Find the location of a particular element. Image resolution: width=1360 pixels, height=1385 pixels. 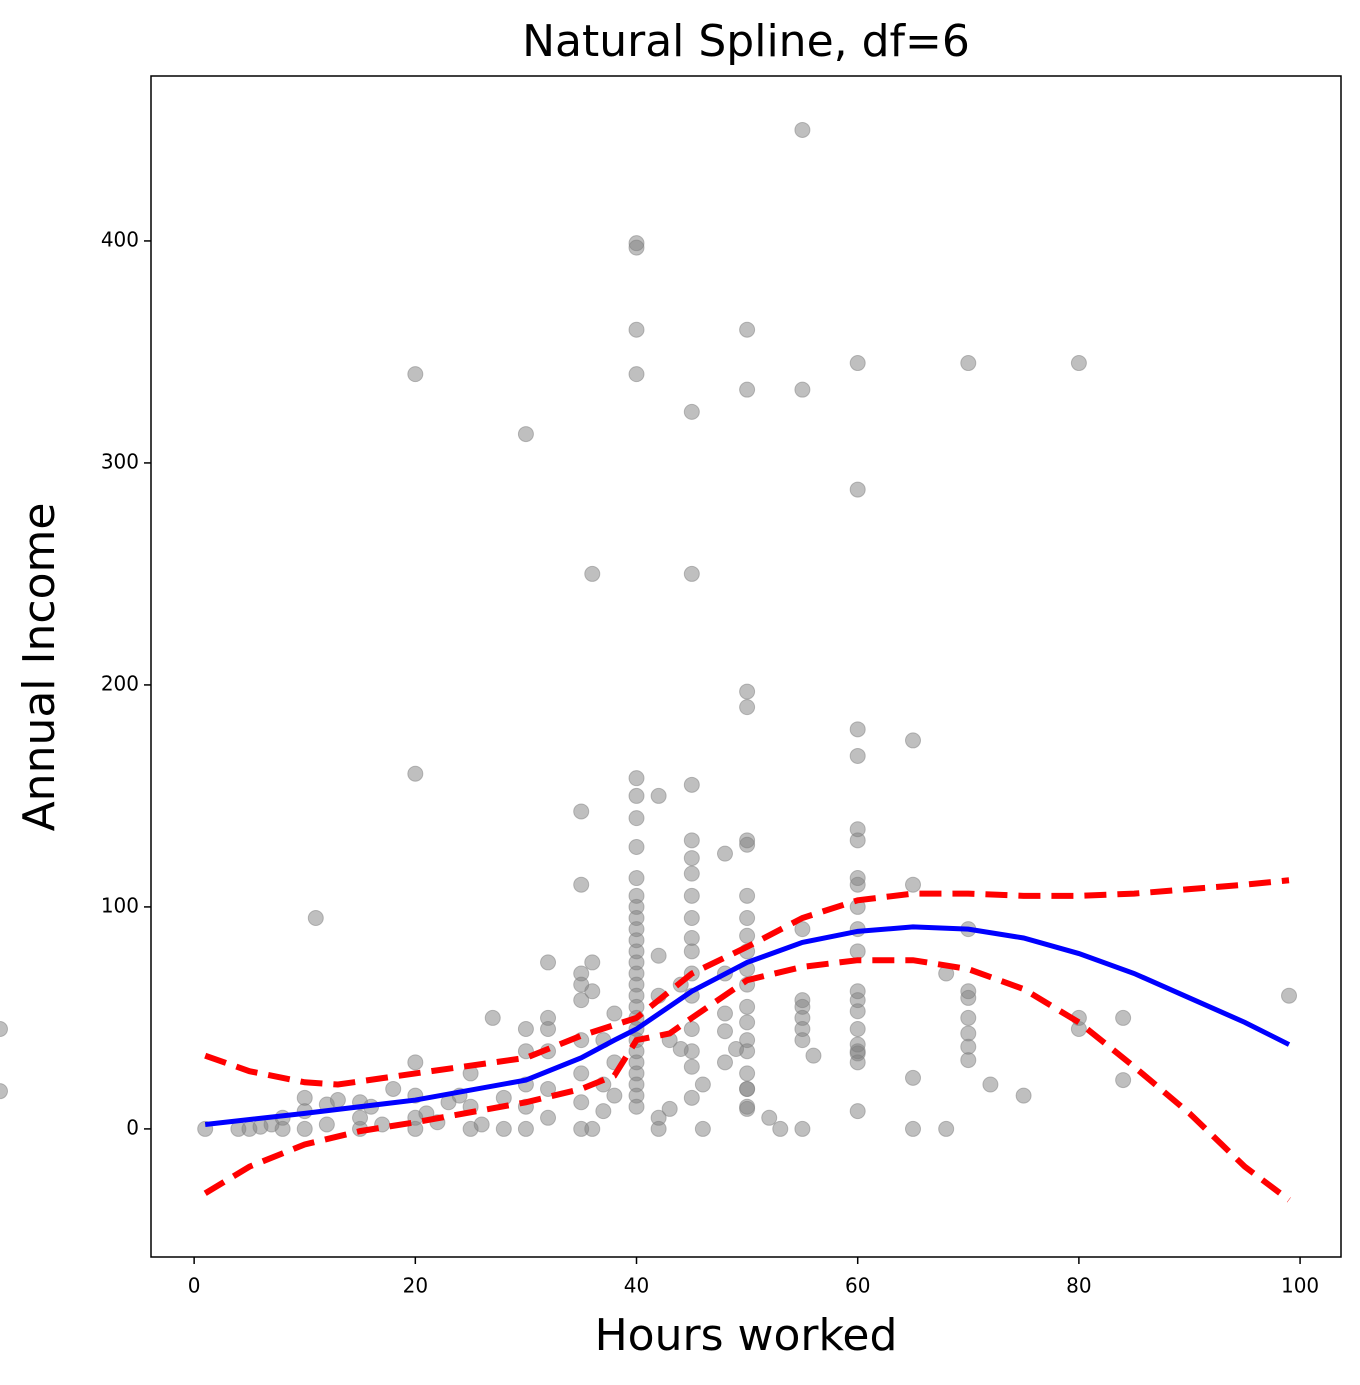

x-tick-label: 0 is located at coordinates (194, 1286).